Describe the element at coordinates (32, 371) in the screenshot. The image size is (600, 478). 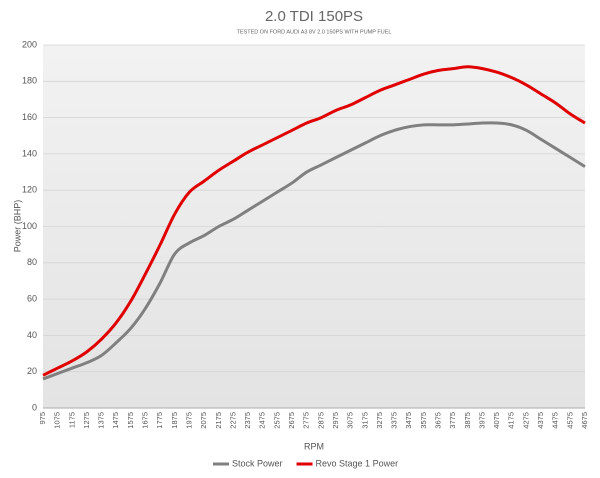
I see `y-tick-label: 20` at that location.